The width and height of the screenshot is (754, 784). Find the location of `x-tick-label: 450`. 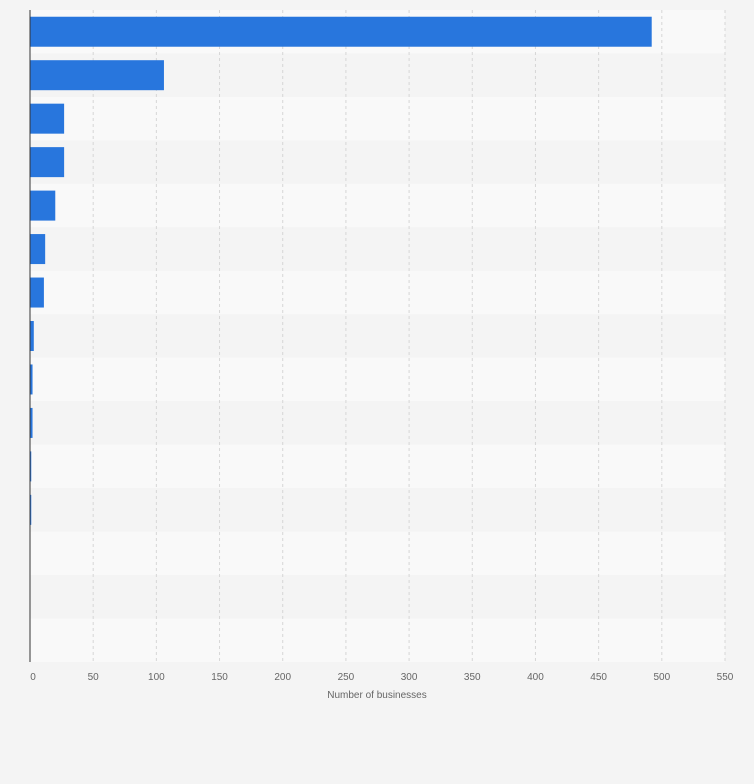

x-tick-label: 450 is located at coordinates (598, 677).